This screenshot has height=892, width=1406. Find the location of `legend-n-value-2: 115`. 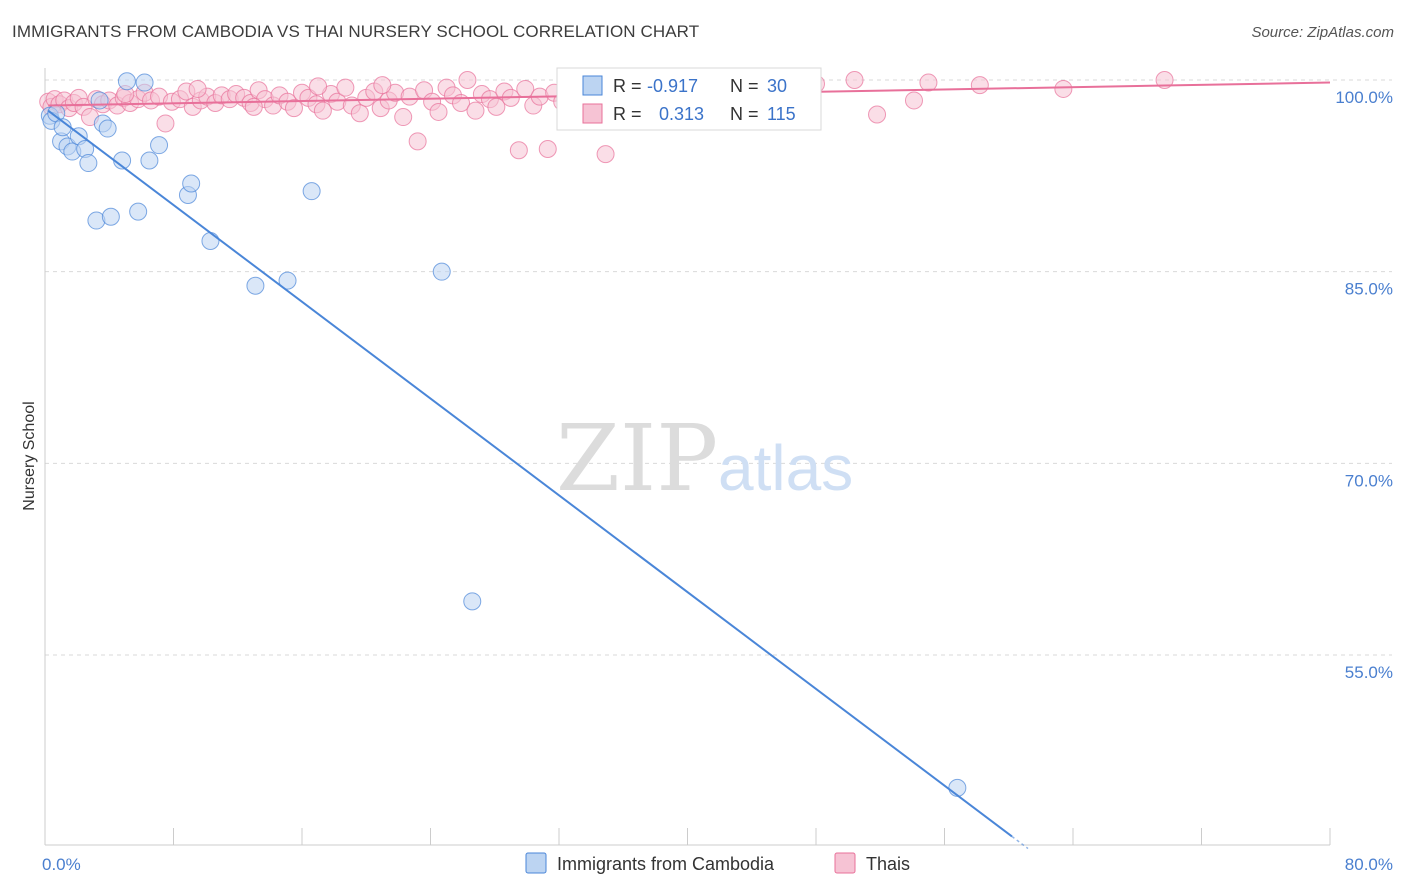

legend-n-value-2: 115 is located at coordinates (781, 114).